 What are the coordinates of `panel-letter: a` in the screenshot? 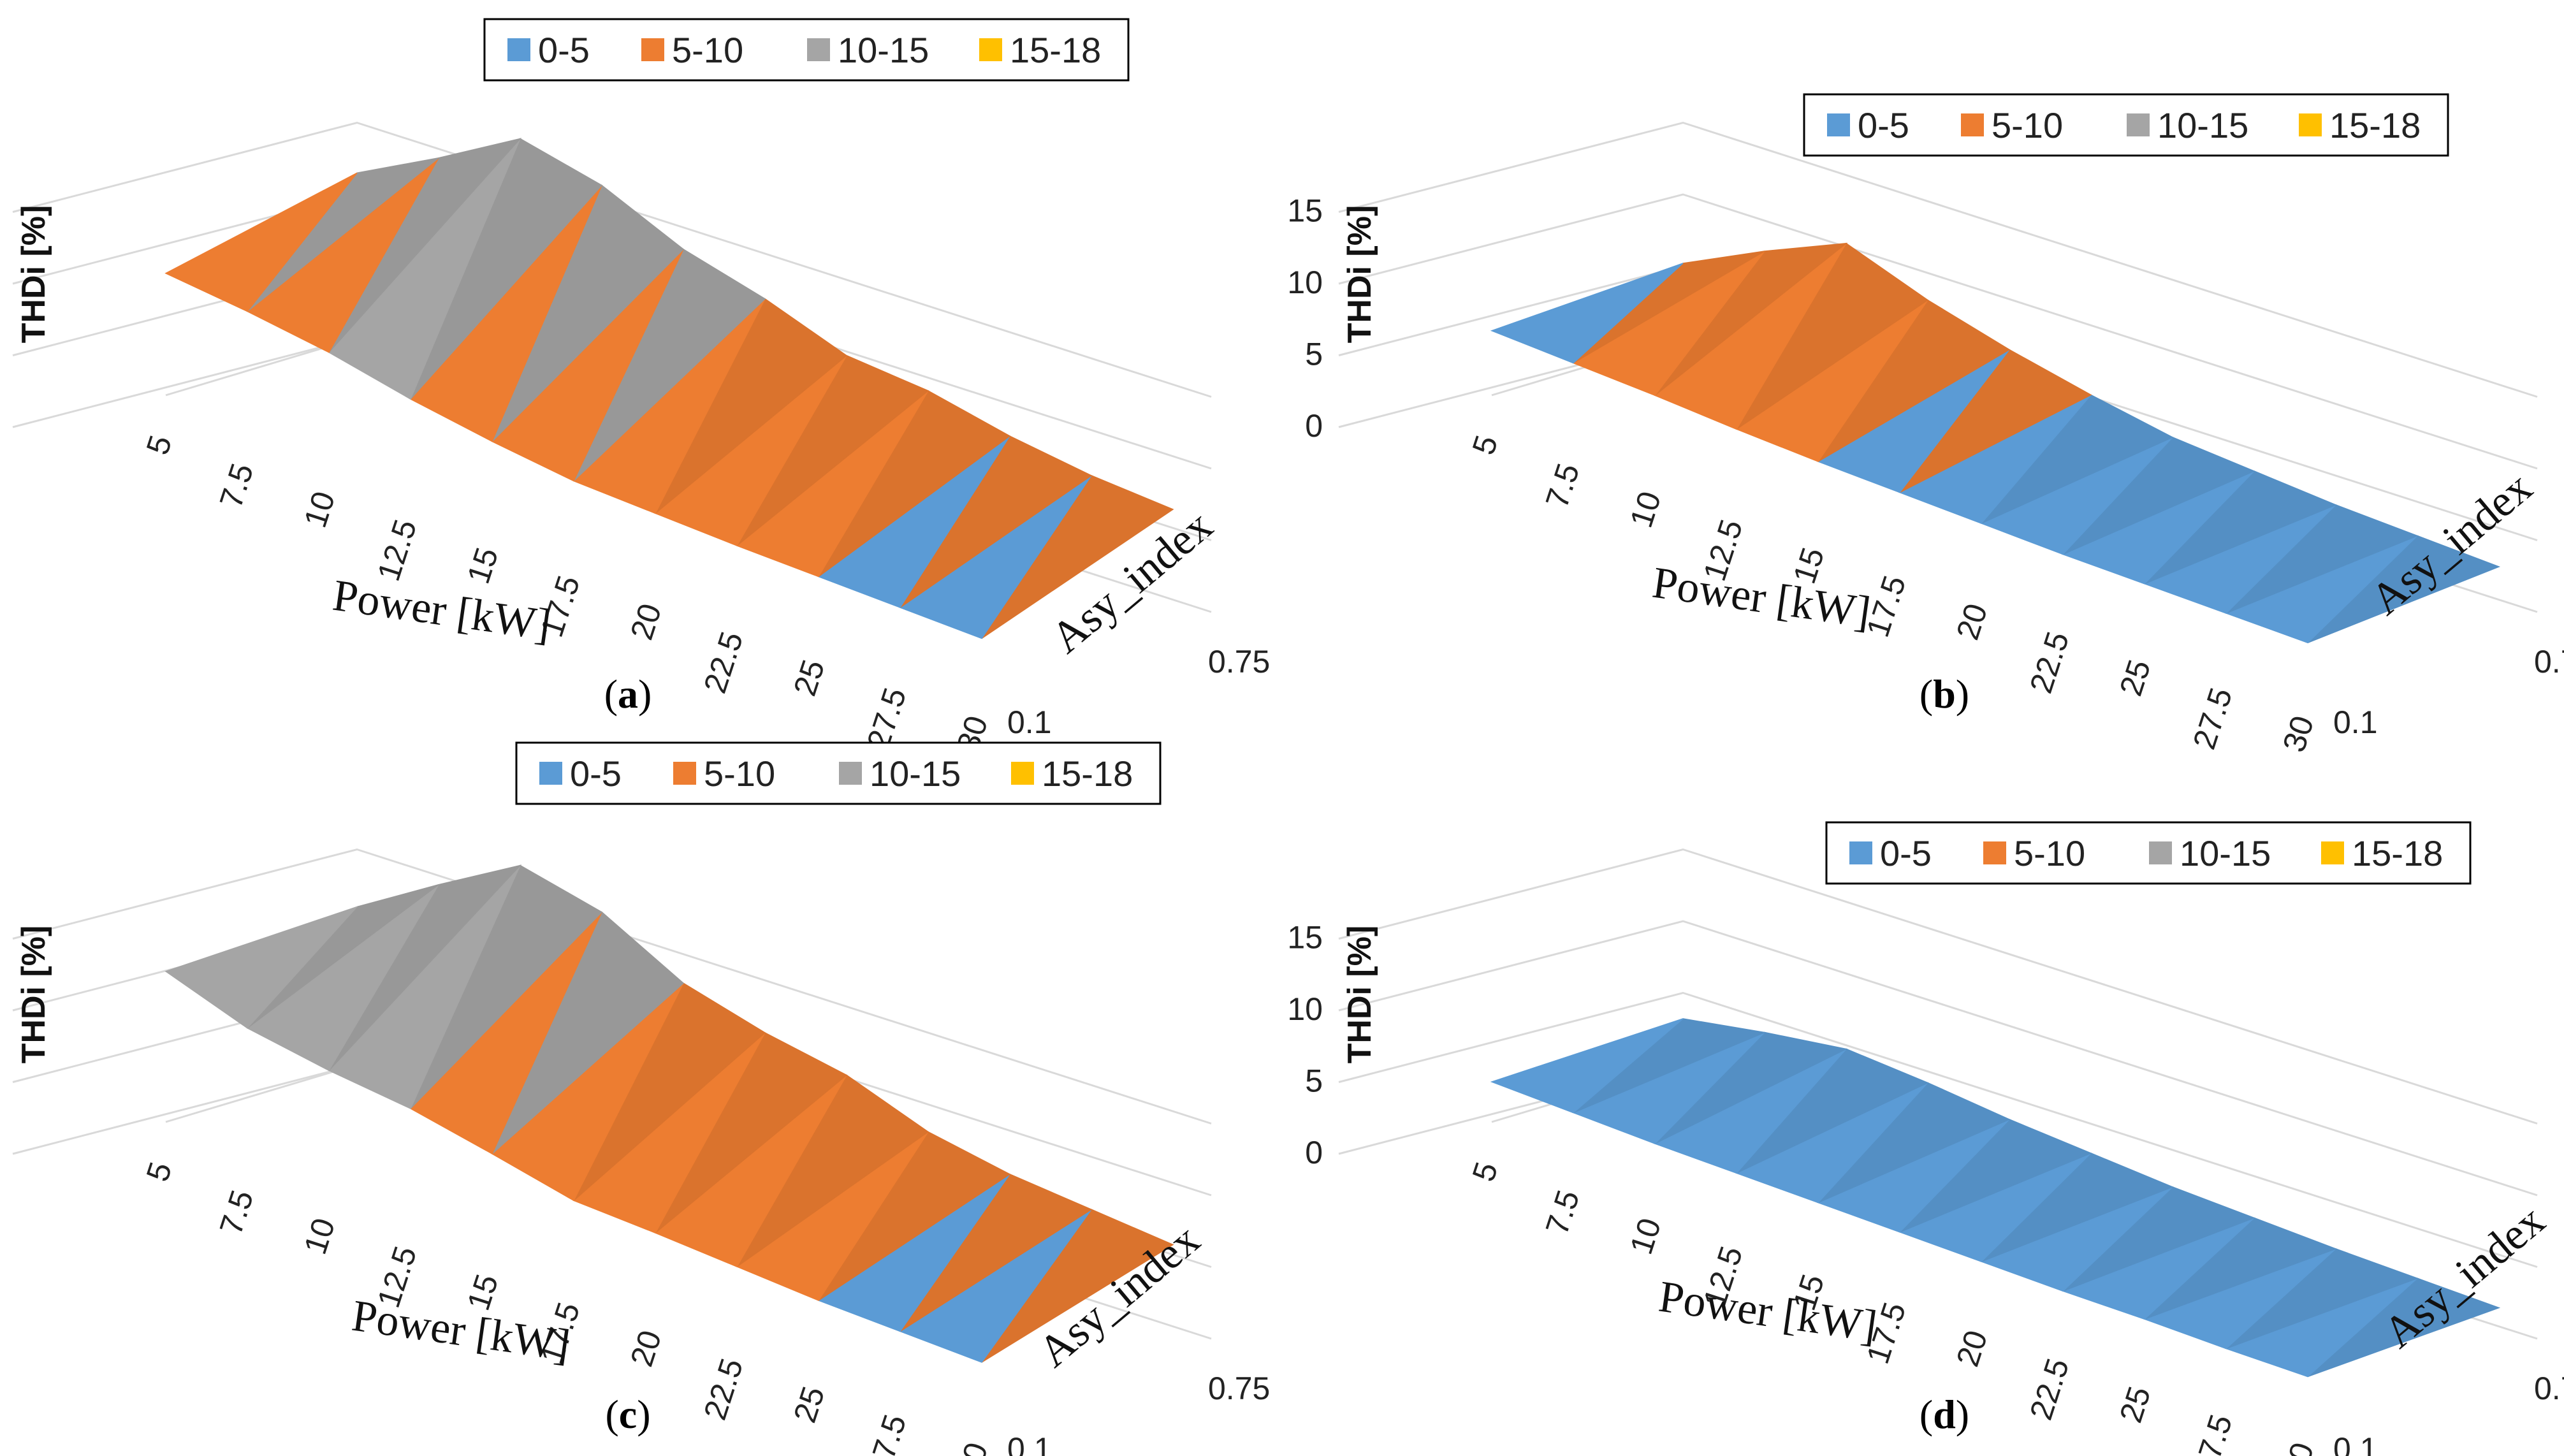 It's located at (628, 694).